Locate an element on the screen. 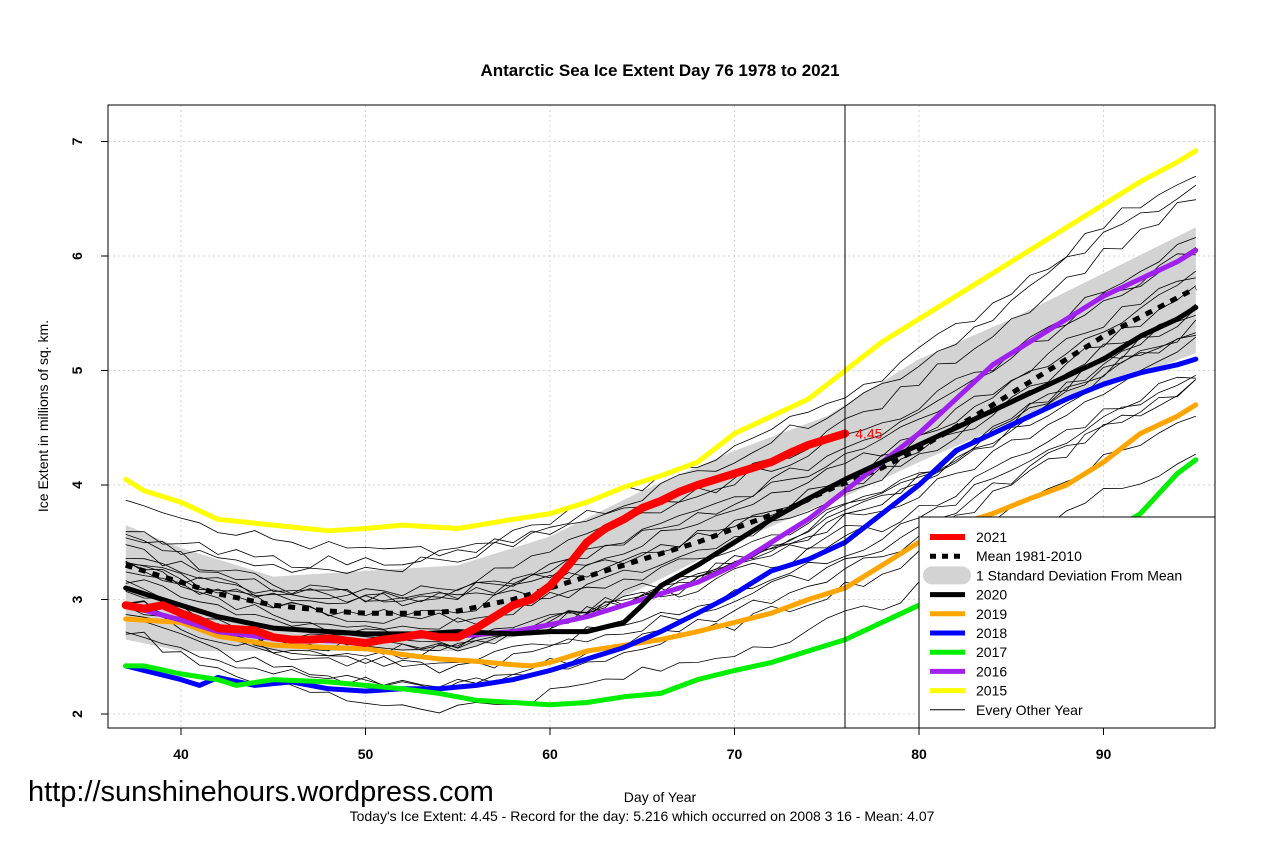 Image resolution: width=1284 pixels, height=855 pixels. x-tick-label: 40 is located at coordinates (181, 754).